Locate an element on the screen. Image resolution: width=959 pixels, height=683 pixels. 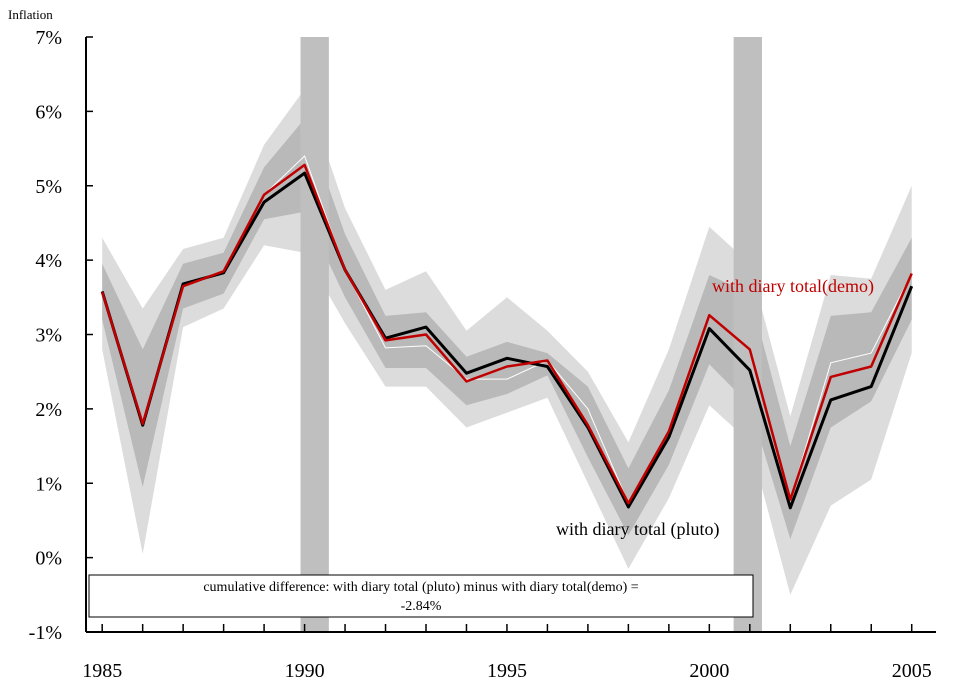
note-line-2: -2.84% is located at coordinates (421, 606).